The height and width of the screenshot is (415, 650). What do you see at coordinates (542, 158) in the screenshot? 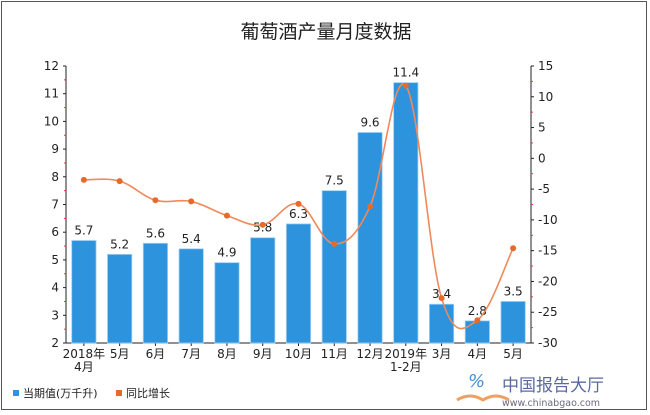
I see `right-tick-label: 0` at bounding box center [542, 158].